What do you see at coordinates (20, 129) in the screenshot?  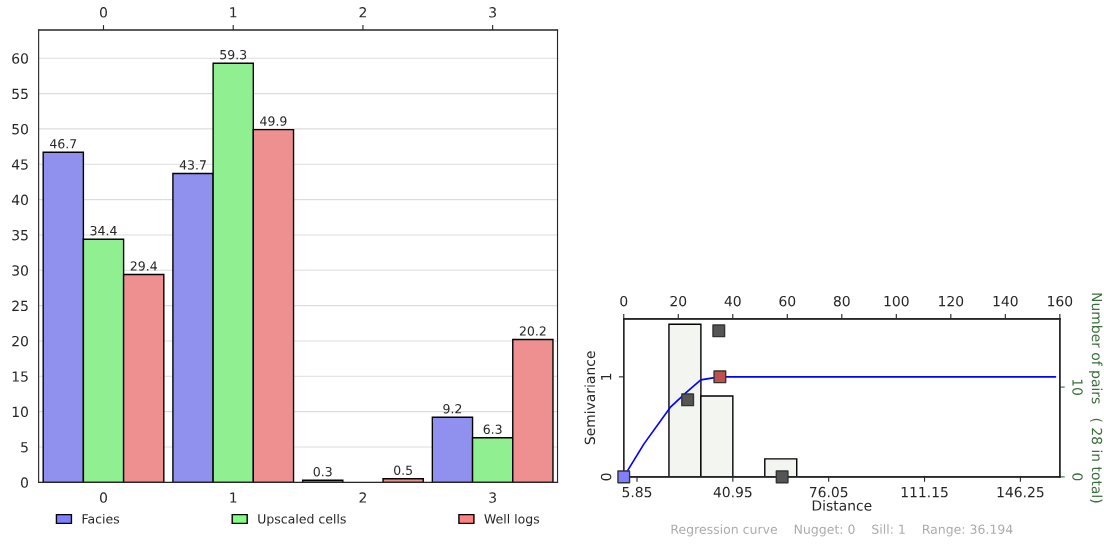 I see `y-tick-label: 50` at bounding box center [20, 129].